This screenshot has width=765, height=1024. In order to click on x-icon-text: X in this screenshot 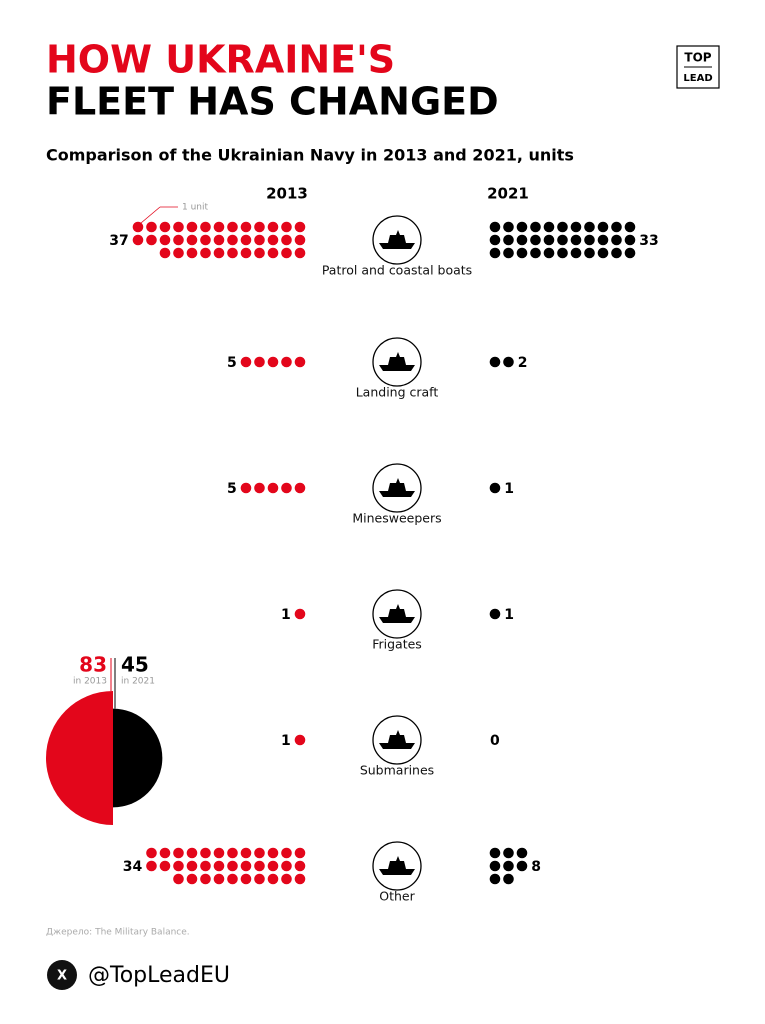, I will do `click(62, 976)`.